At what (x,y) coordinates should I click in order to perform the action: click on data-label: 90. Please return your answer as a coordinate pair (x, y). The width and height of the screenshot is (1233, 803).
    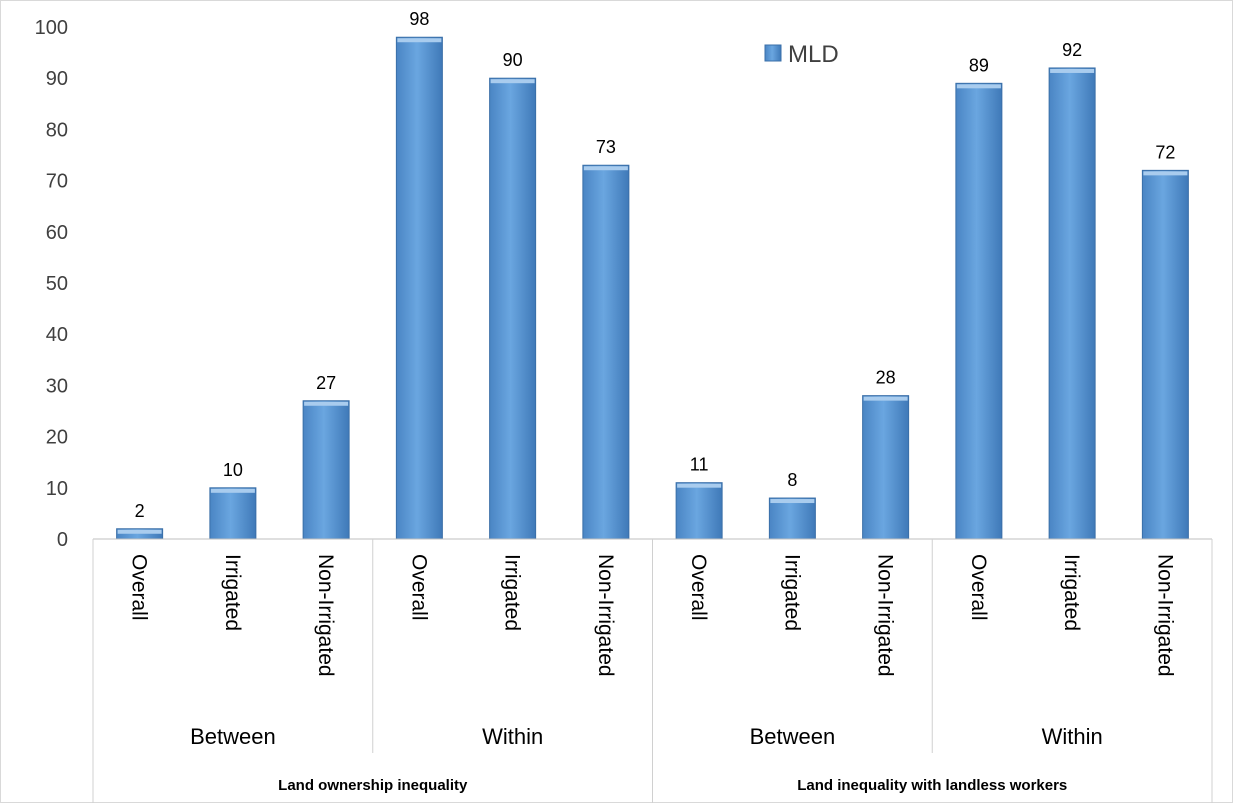
    Looking at the image, I should click on (513, 60).